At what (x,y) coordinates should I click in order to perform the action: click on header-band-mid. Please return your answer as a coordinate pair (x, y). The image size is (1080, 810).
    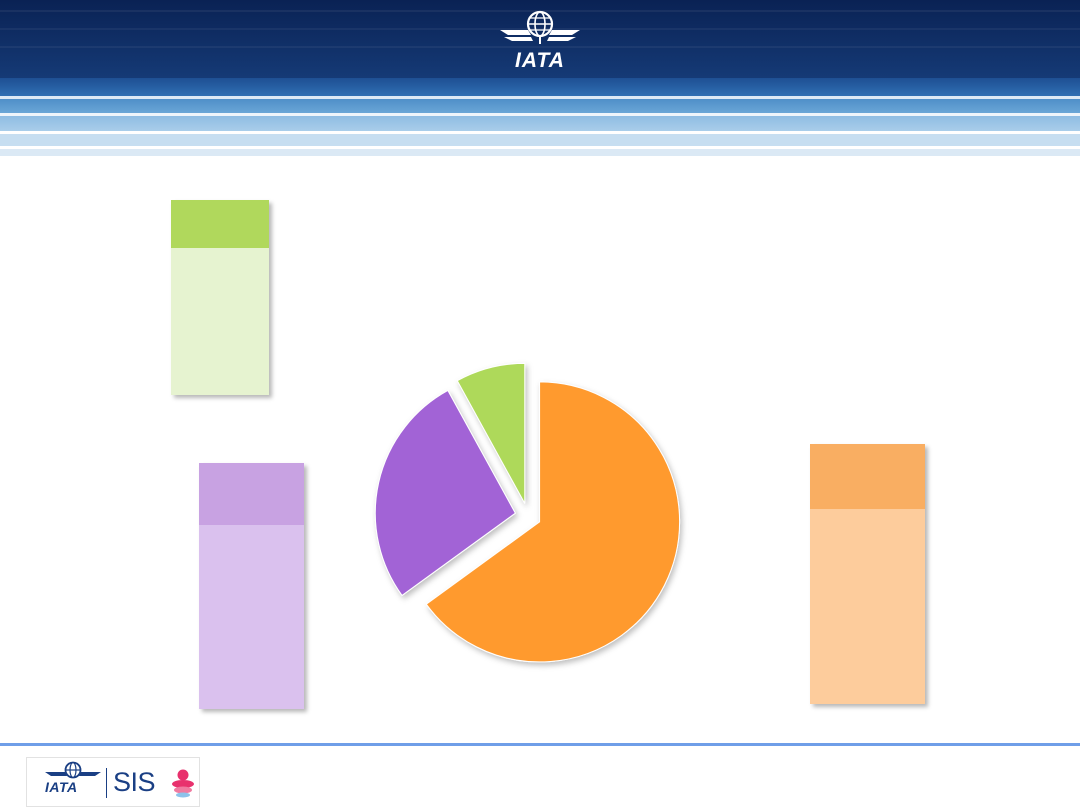
    Looking at the image, I should click on (540, 106).